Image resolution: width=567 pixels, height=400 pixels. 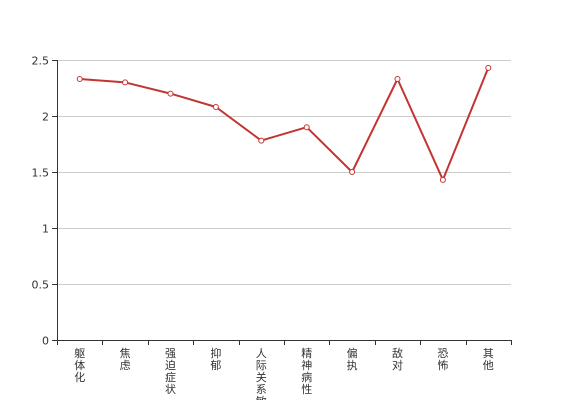 I want to click on x-category-label: 躯体化, so click(x=79, y=365).